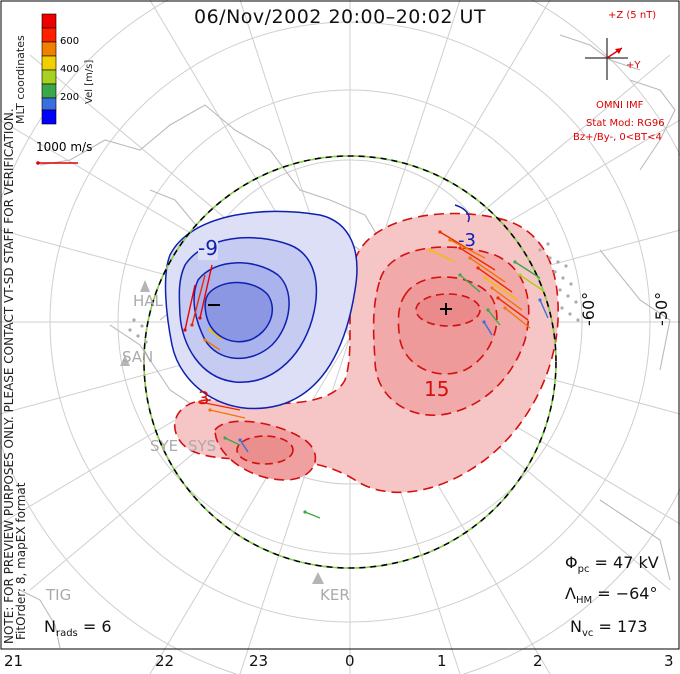 The width and height of the screenshot is (680, 674). I want to click on stat-phi-pc: Φpc = 47 kV, so click(612, 564).